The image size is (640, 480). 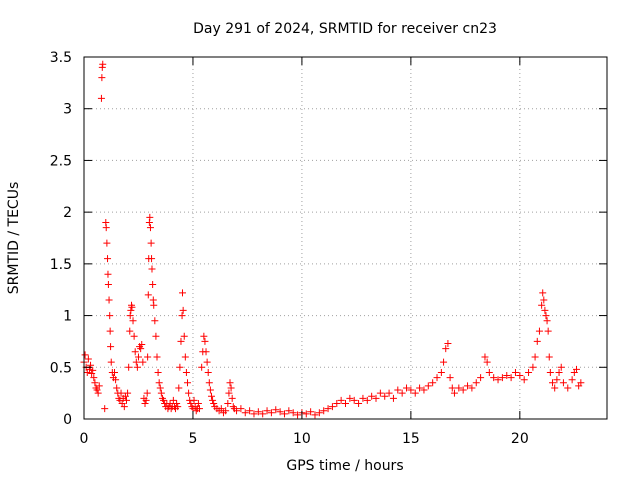 What do you see at coordinates (344, 466) in the screenshot?
I see `x-axis-label: GPS time / hours` at bounding box center [344, 466].